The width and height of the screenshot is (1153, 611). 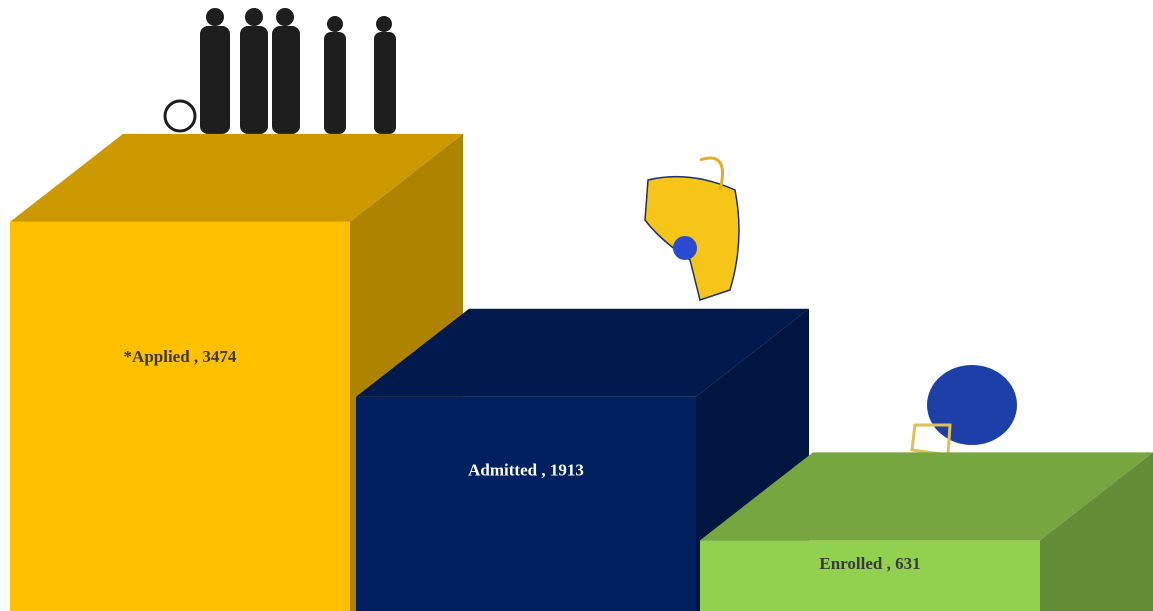 I want to click on data-label: *Applied , 3474, so click(x=180, y=356).